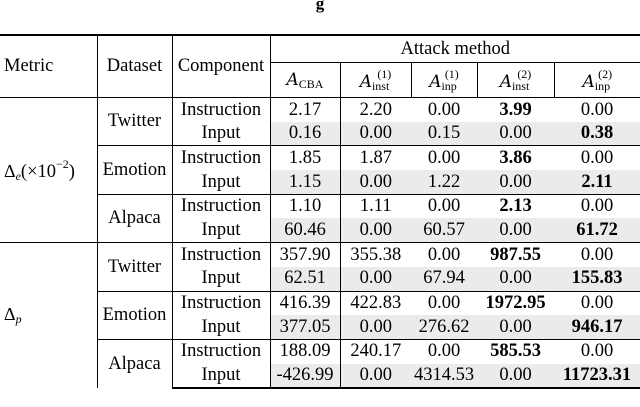 The height and width of the screenshot is (407, 640). Describe the element at coordinates (375, 254) in the screenshot. I see `value-cell: 355.38` at that location.